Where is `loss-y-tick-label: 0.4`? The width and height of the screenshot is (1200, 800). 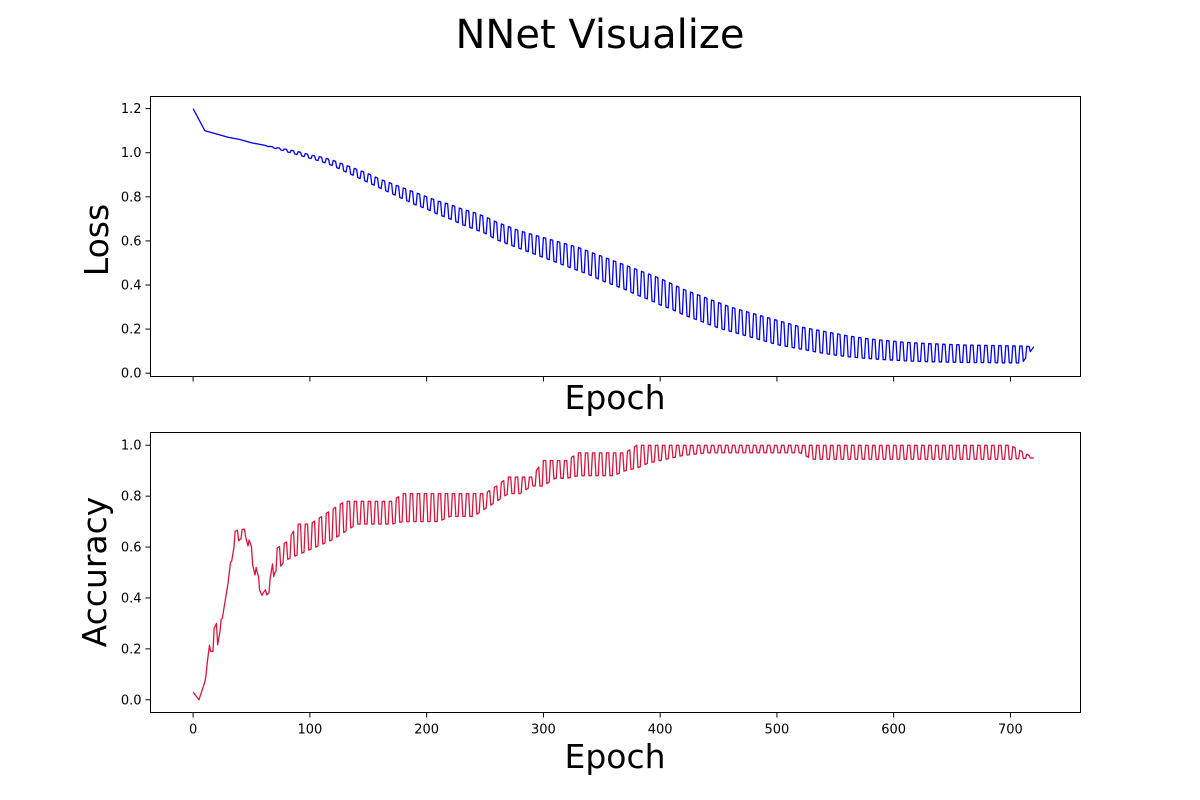 loss-y-tick-label: 0.4 is located at coordinates (131, 286).